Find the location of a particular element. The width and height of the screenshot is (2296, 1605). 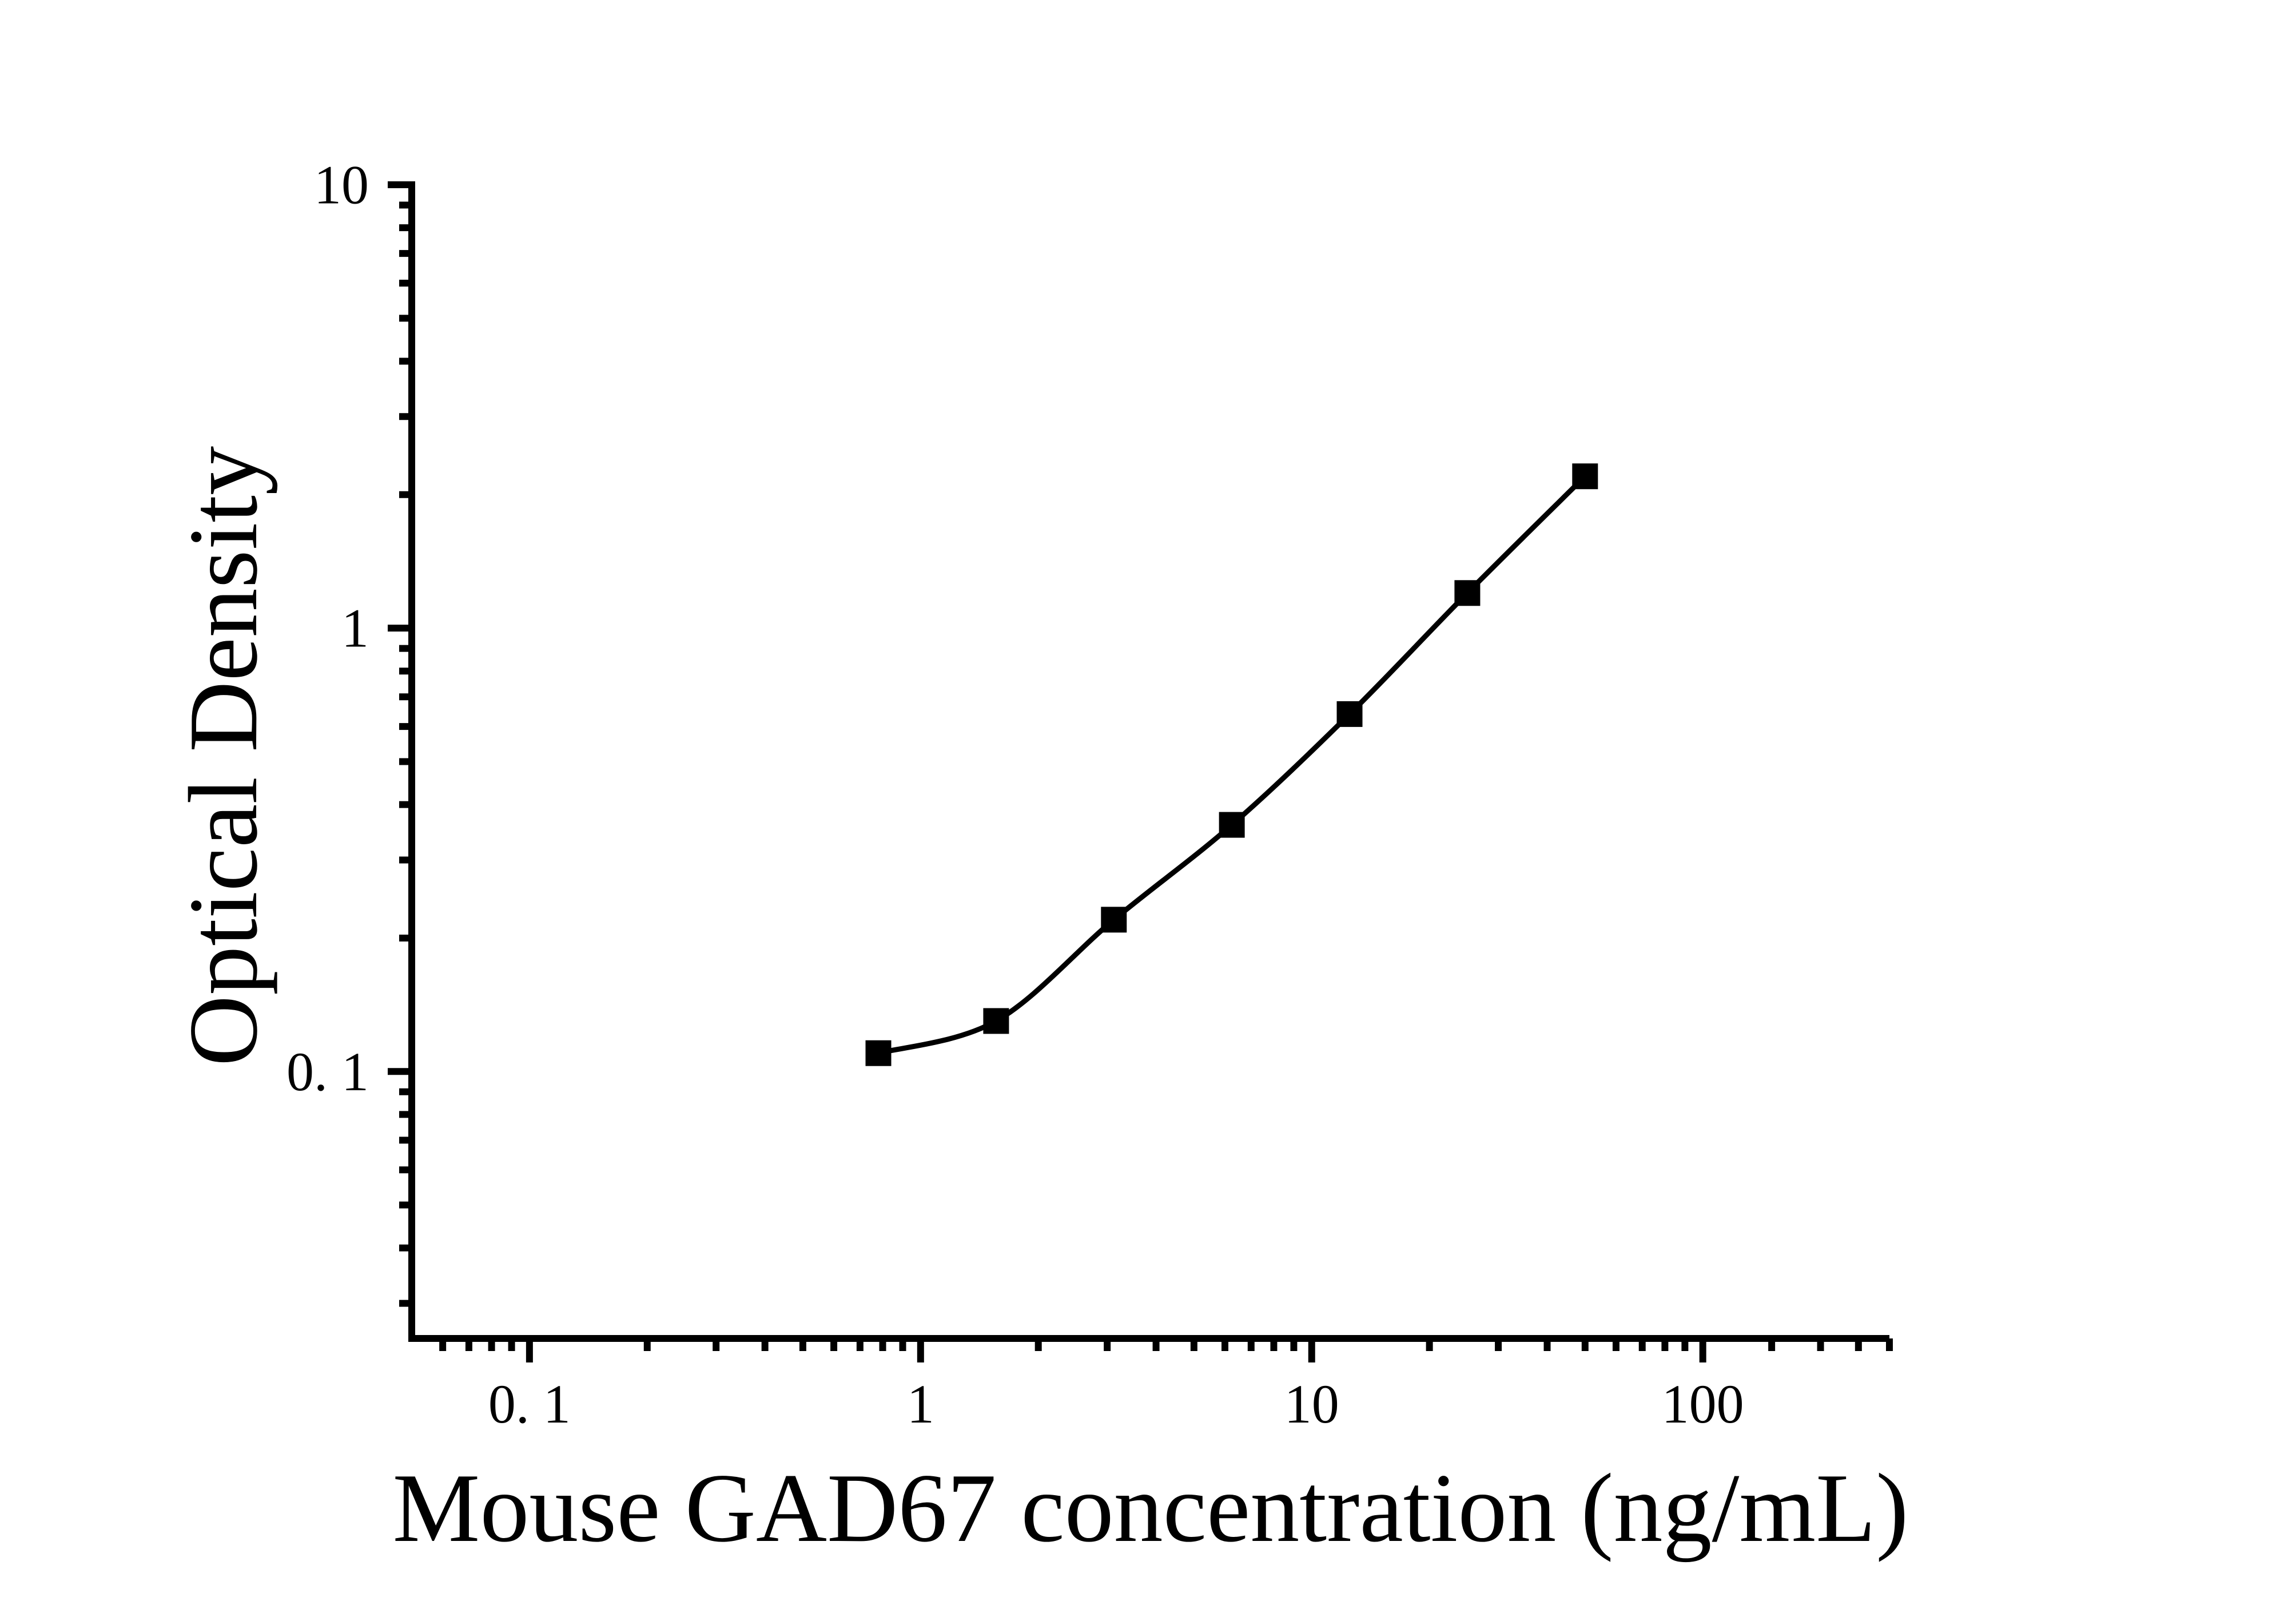

x-tick-label: 0. 1 is located at coordinates (529, 1404).